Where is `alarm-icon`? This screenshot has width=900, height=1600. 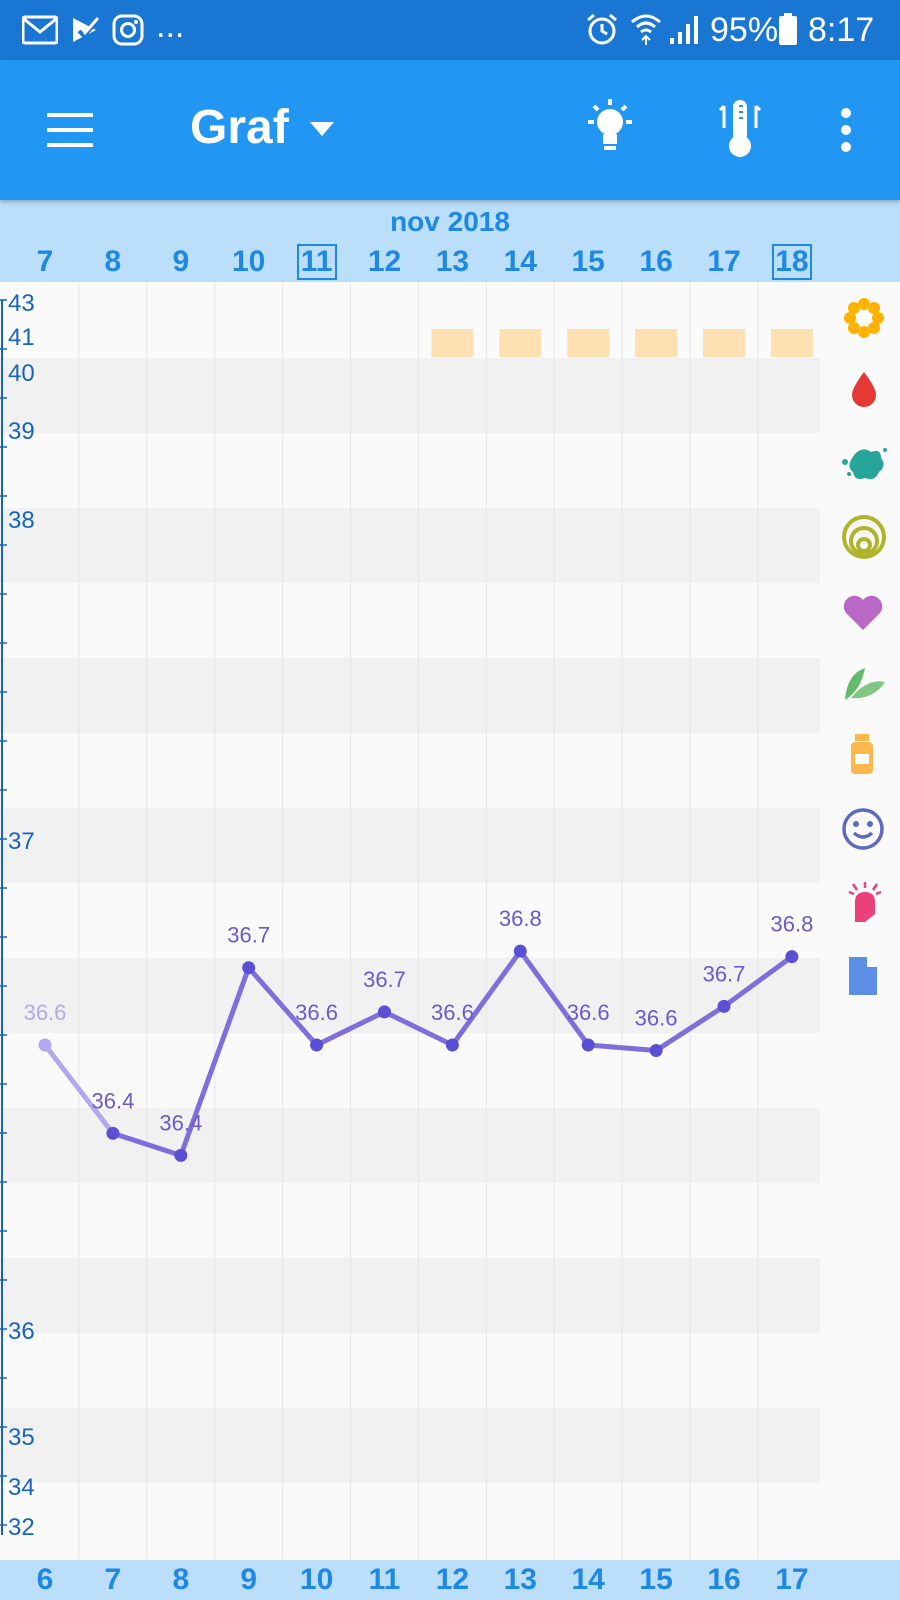
alarm-icon is located at coordinates (602, 29).